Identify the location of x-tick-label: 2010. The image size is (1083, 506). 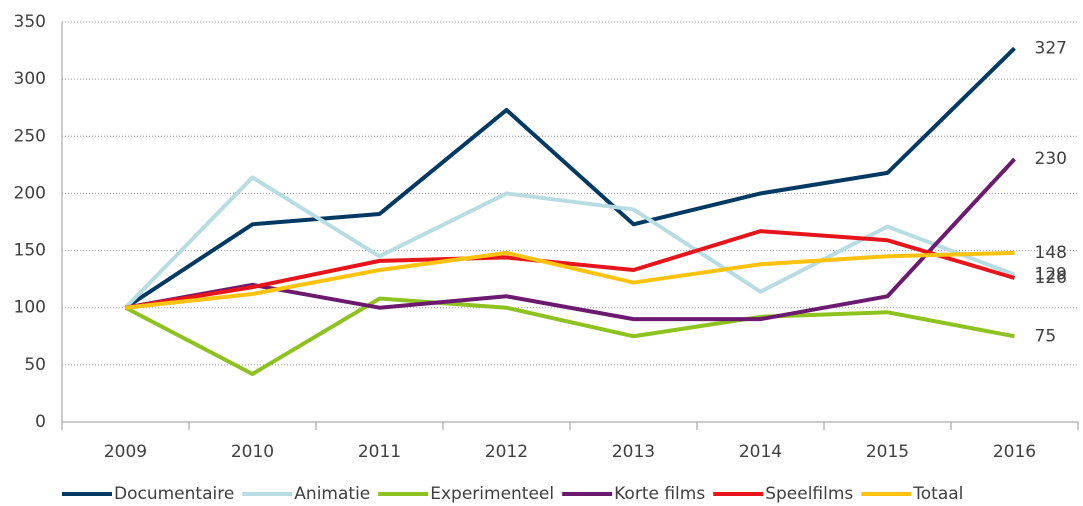
(252, 452).